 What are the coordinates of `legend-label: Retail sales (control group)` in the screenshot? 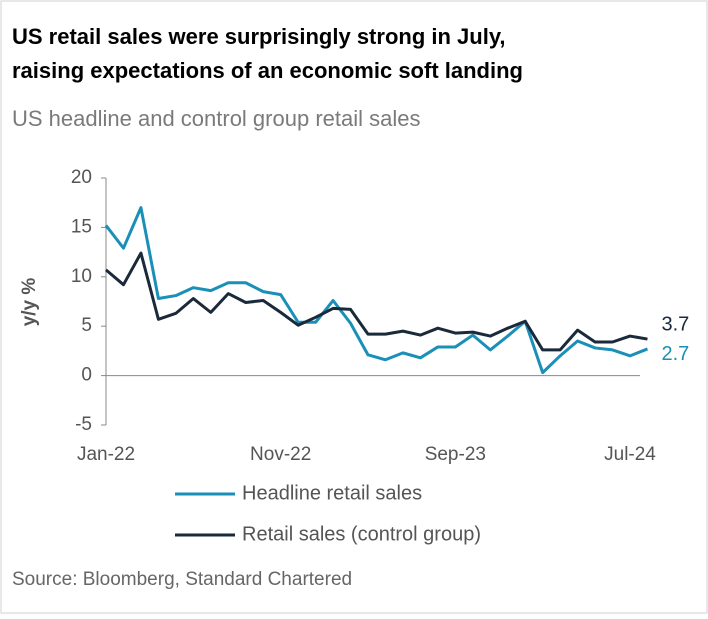 It's located at (361, 534).